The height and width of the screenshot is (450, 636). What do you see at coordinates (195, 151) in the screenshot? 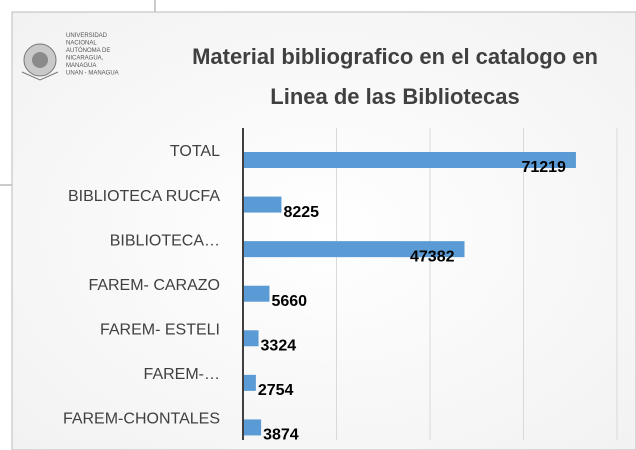
I see `category-label: TOTAL` at bounding box center [195, 151].